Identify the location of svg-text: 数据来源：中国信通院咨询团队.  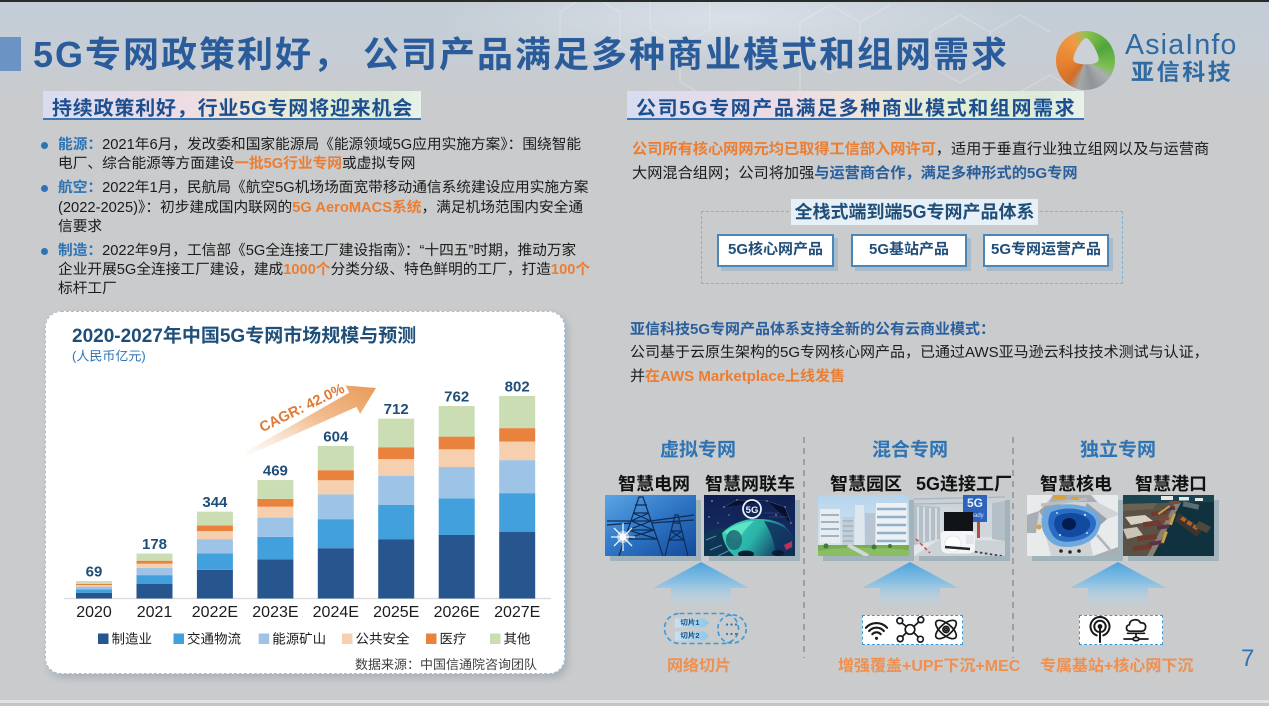
(446, 664).